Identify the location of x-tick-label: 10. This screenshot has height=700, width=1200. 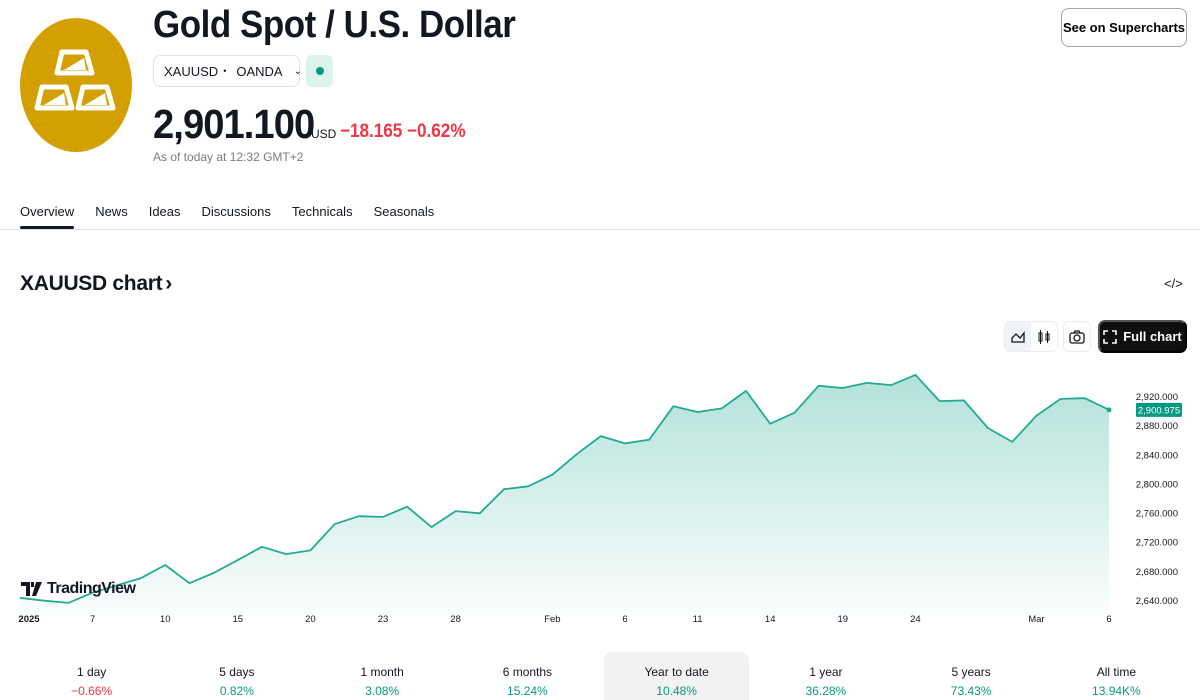
(165, 619).